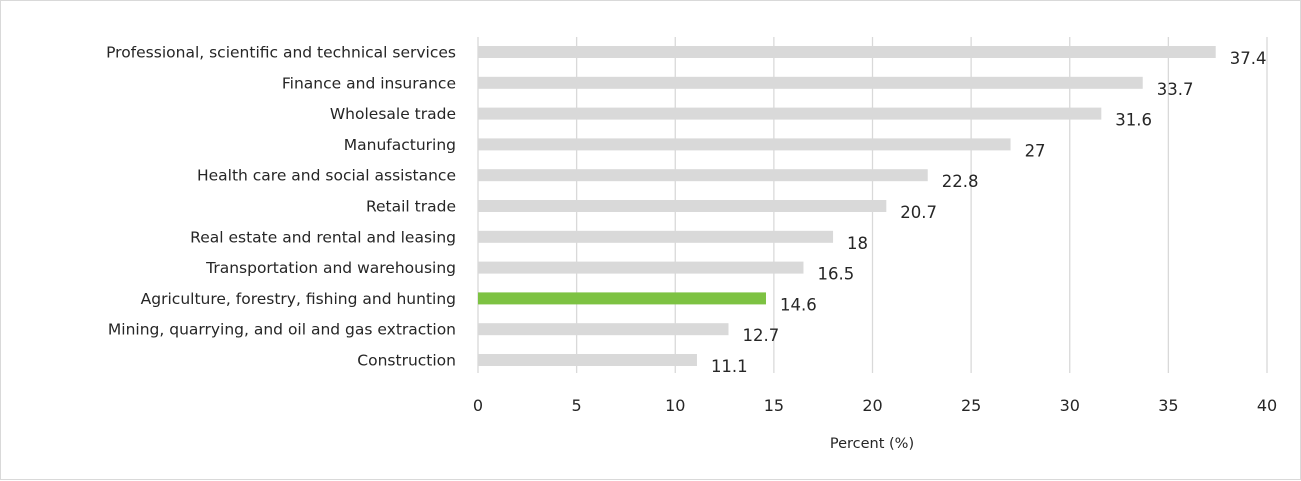 This screenshot has width=1301, height=481. Describe the element at coordinates (857, 243) in the screenshot. I see `data-label-6: 18` at that location.